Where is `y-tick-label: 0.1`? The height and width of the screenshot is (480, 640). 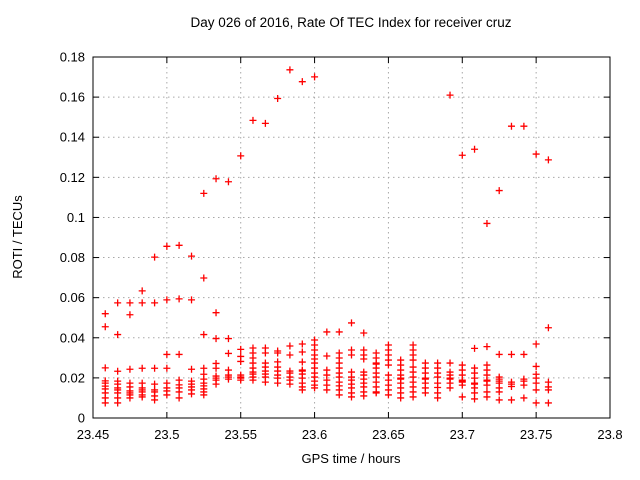
y-tick-label: 0.1 is located at coordinates (76, 217).